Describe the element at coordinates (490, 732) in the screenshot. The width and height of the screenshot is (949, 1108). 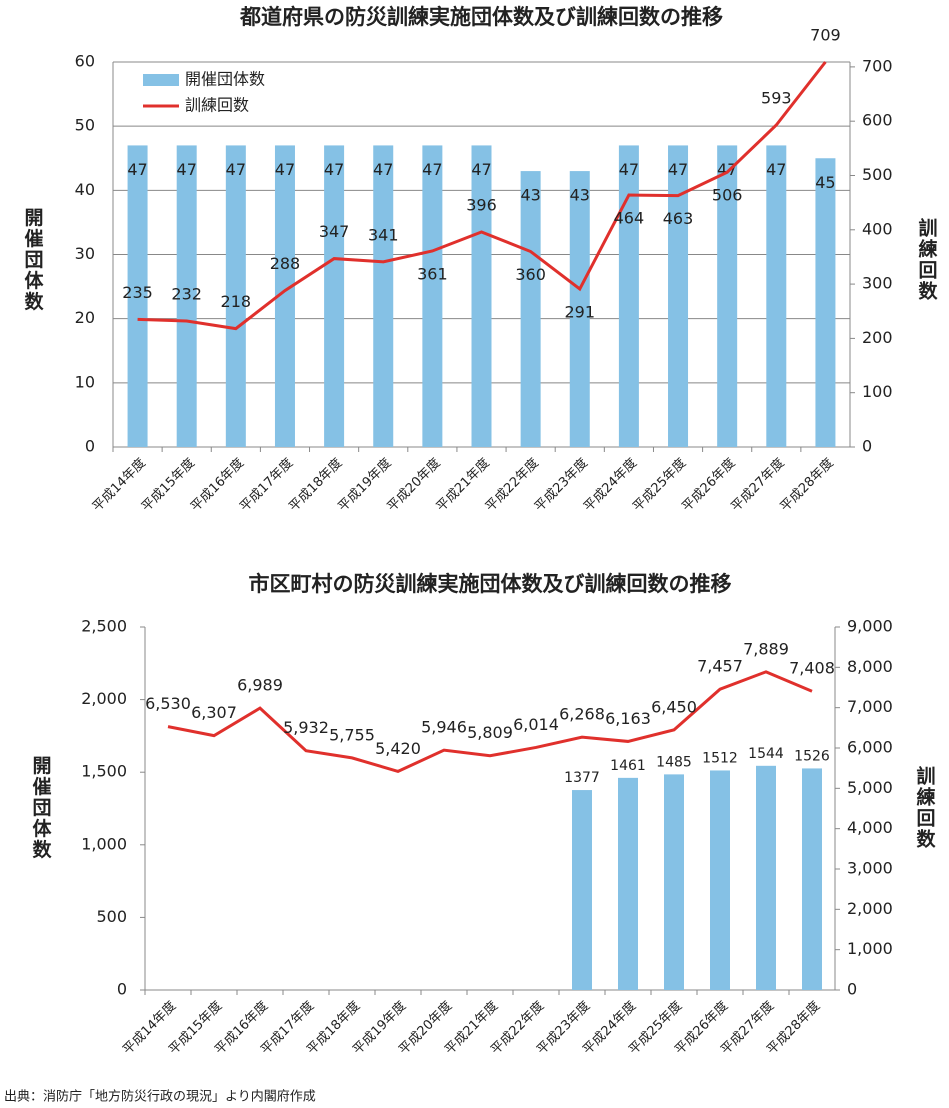
I see `line-value-label: 5,809` at that location.